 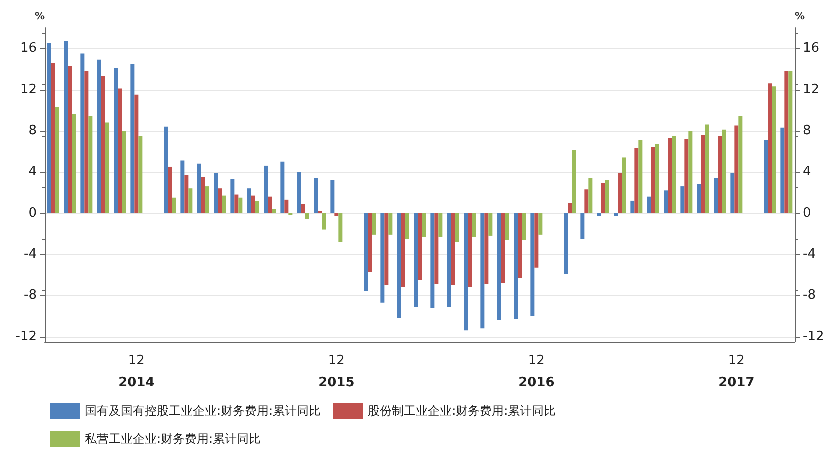 I want to click on x-tick-label: 12 2014, so click(x=136, y=372).